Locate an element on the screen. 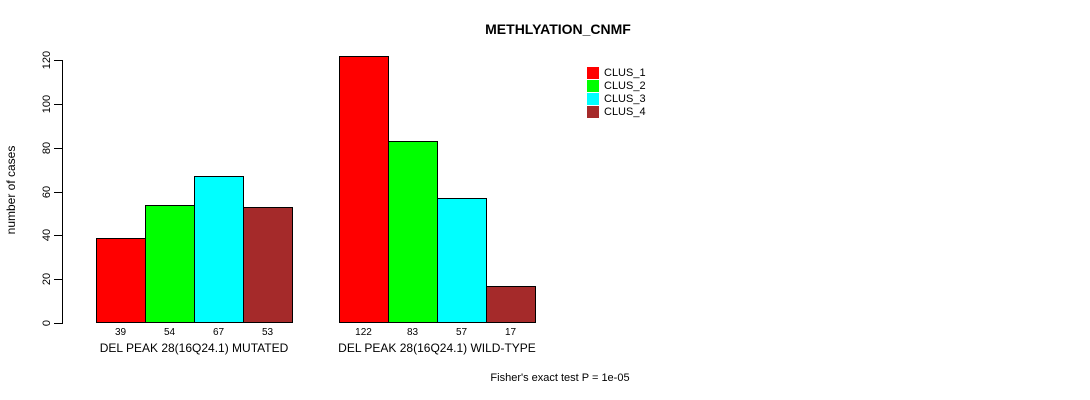  y-axis-tick-label: 60 is located at coordinates (47, 191).